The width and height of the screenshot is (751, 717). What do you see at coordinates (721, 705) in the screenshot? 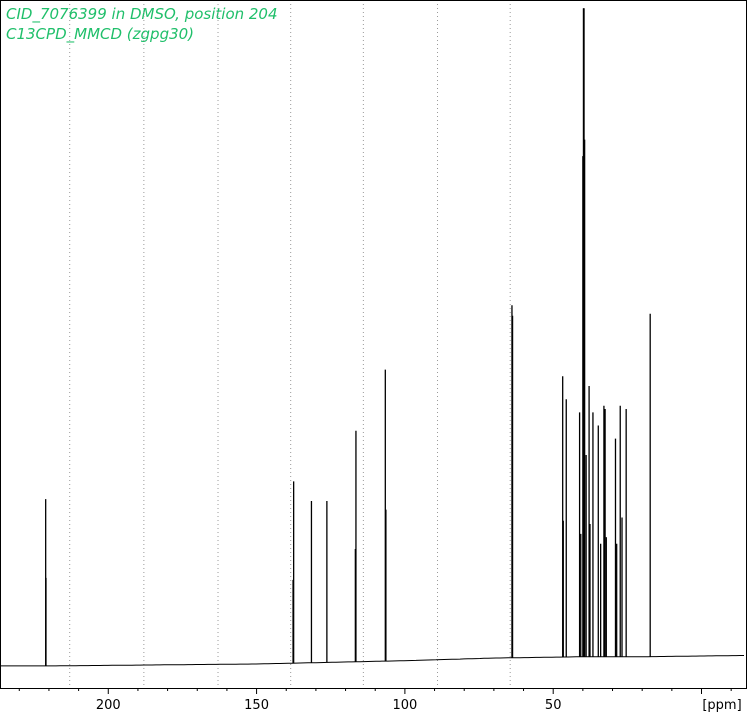
I see `x-axis-label: [ppm]` at bounding box center [721, 705].